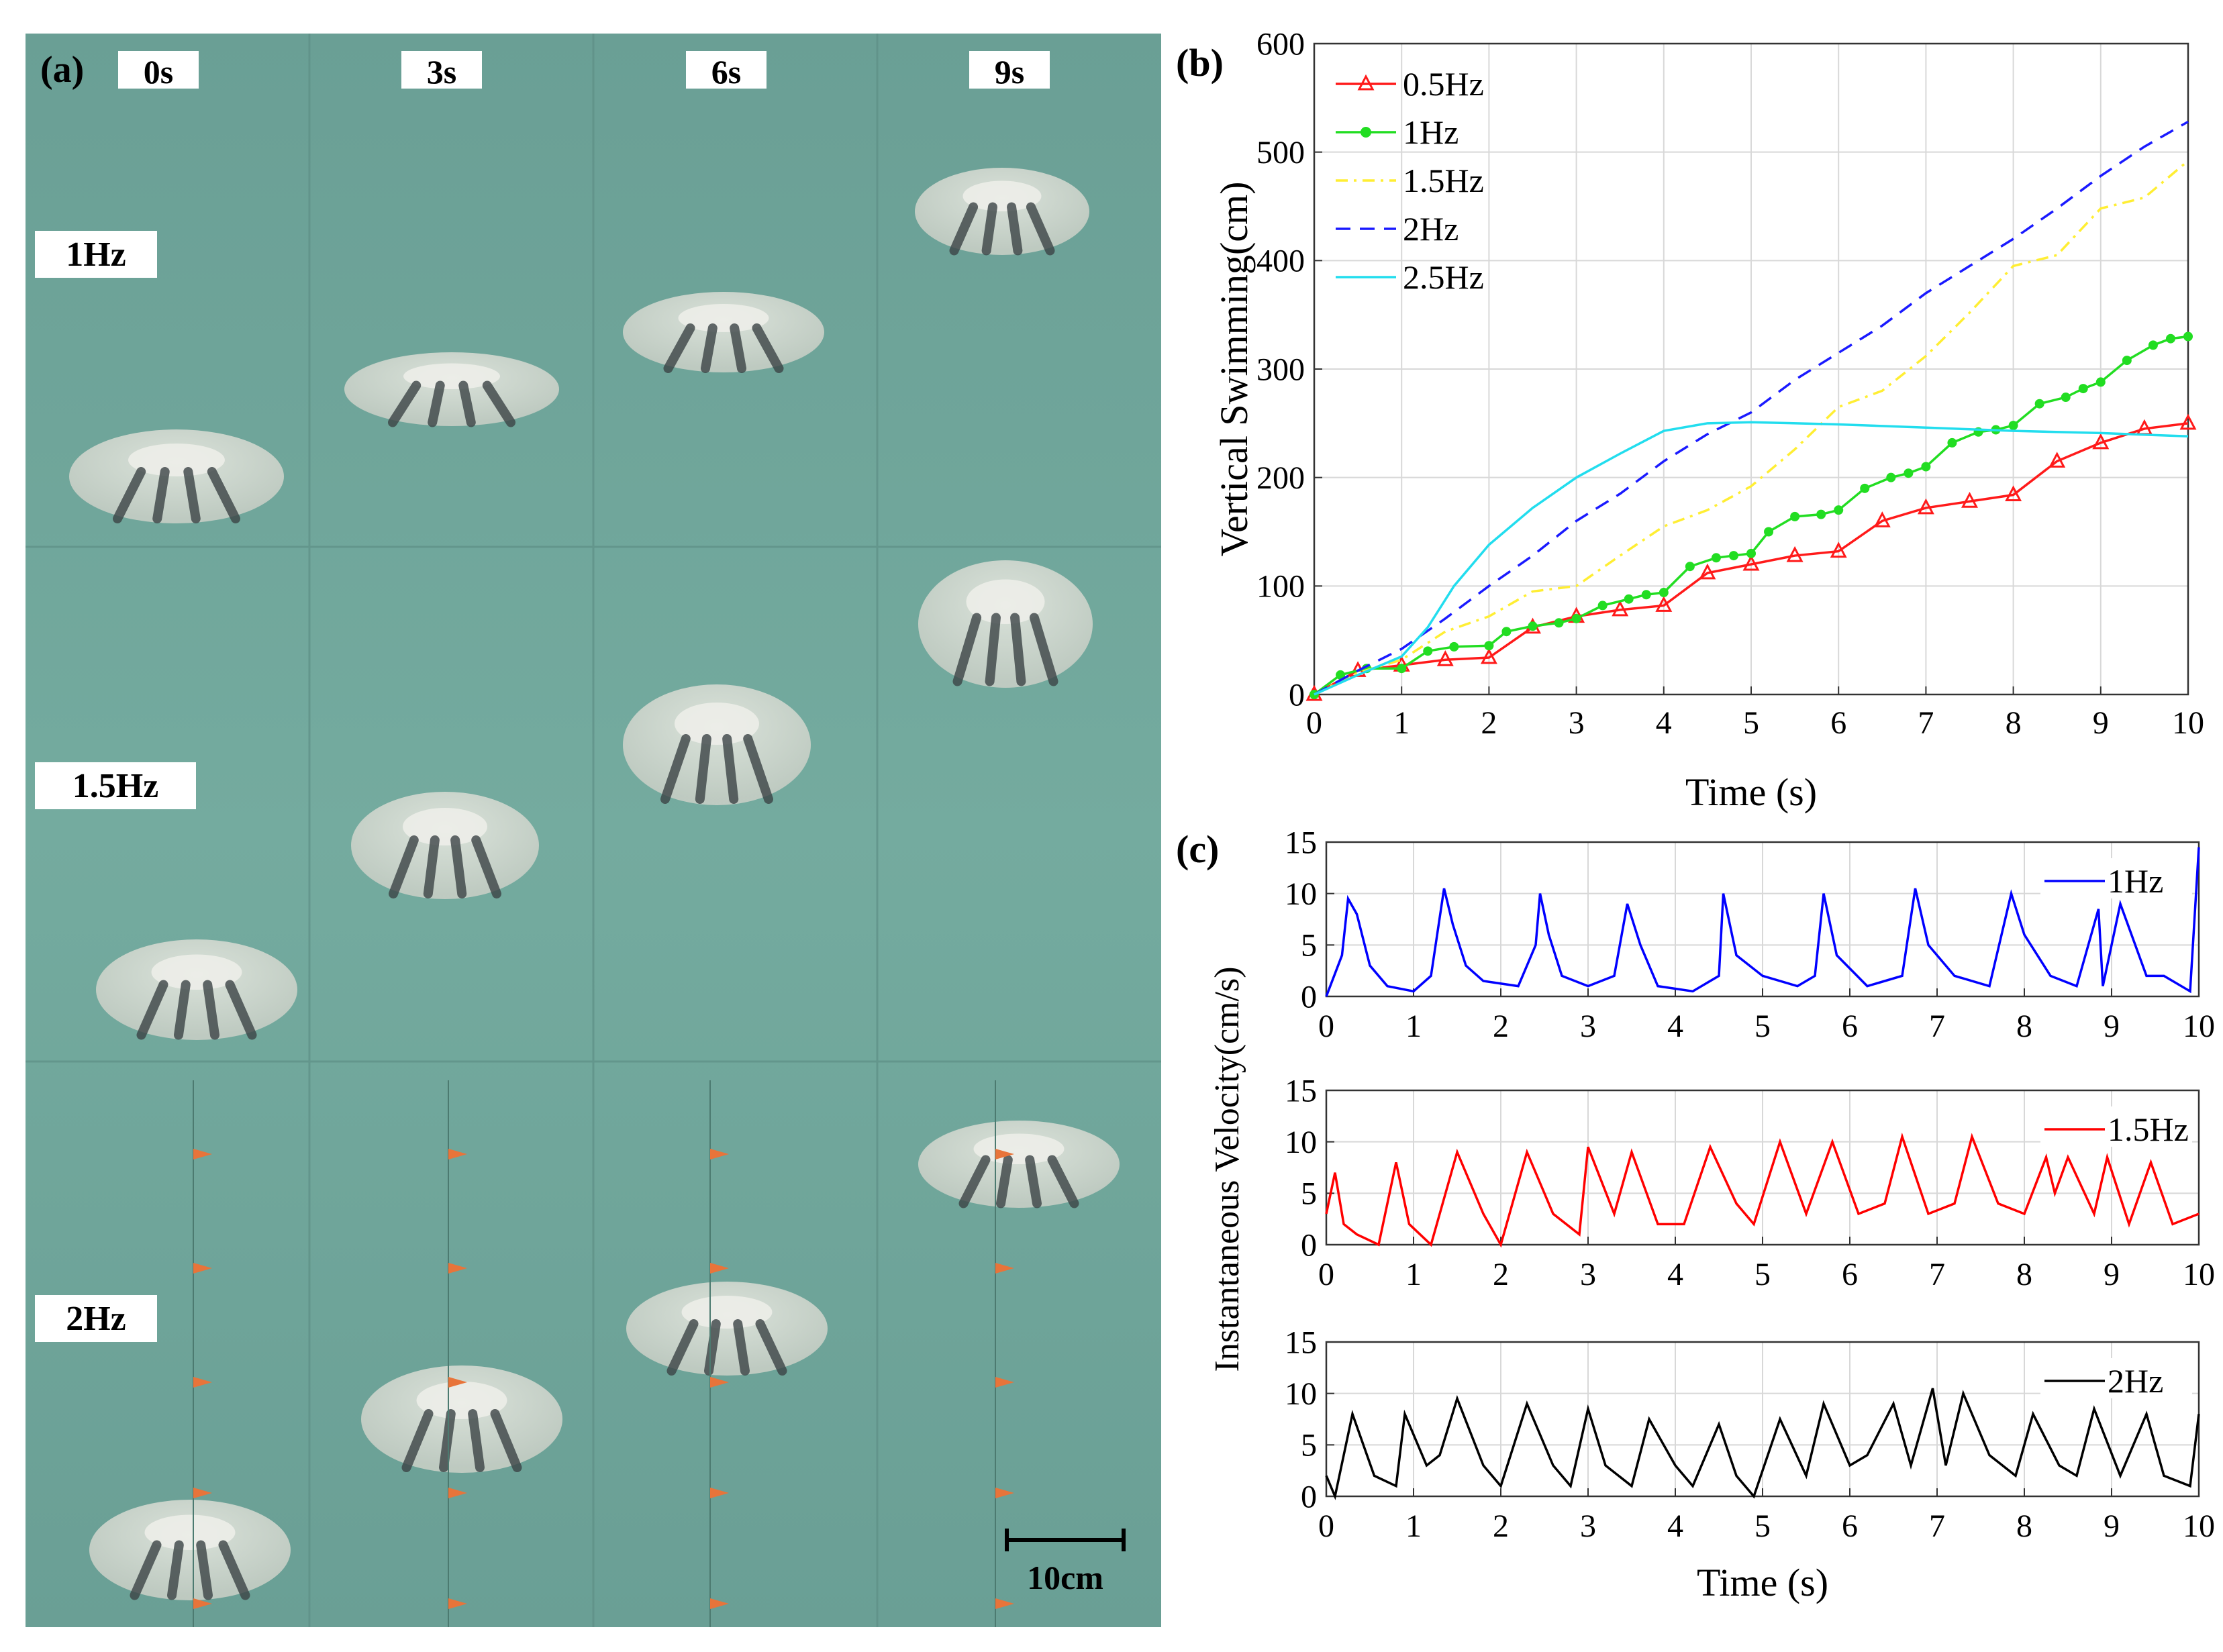 The height and width of the screenshot is (1652, 2223). I want to click on y-tick-label: 200, so click(1281, 478).